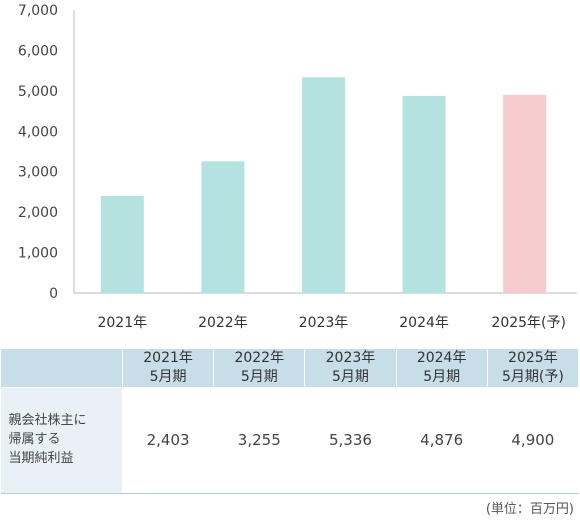 This screenshot has width=580, height=520. What do you see at coordinates (38, 11) in the screenshot?
I see `y-tick-label: 7,000` at bounding box center [38, 11].